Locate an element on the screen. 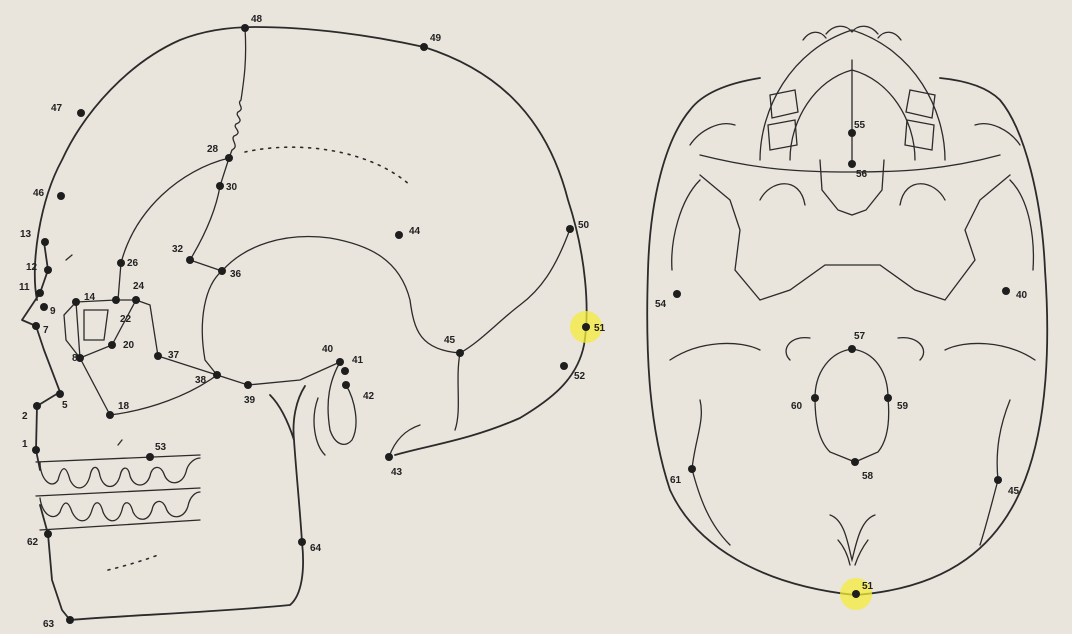 This screenshot has height=634, width=1072. landmark-lateral-42: 42 is located at coordinates (358, 391).